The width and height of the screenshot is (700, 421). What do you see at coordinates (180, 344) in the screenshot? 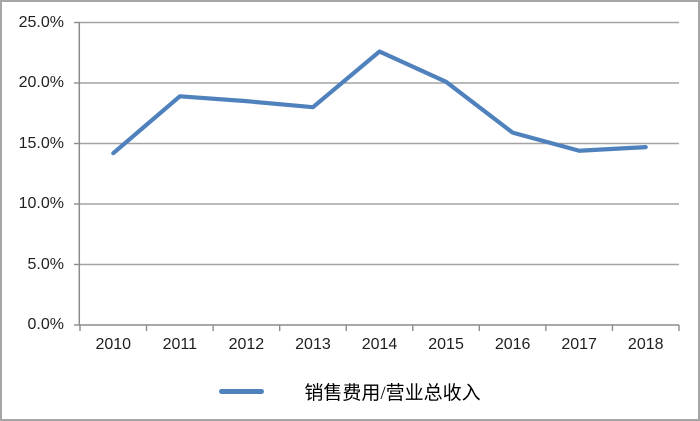
I see `x-axis-tick-label: 2011` at bounding box center [180, 344].